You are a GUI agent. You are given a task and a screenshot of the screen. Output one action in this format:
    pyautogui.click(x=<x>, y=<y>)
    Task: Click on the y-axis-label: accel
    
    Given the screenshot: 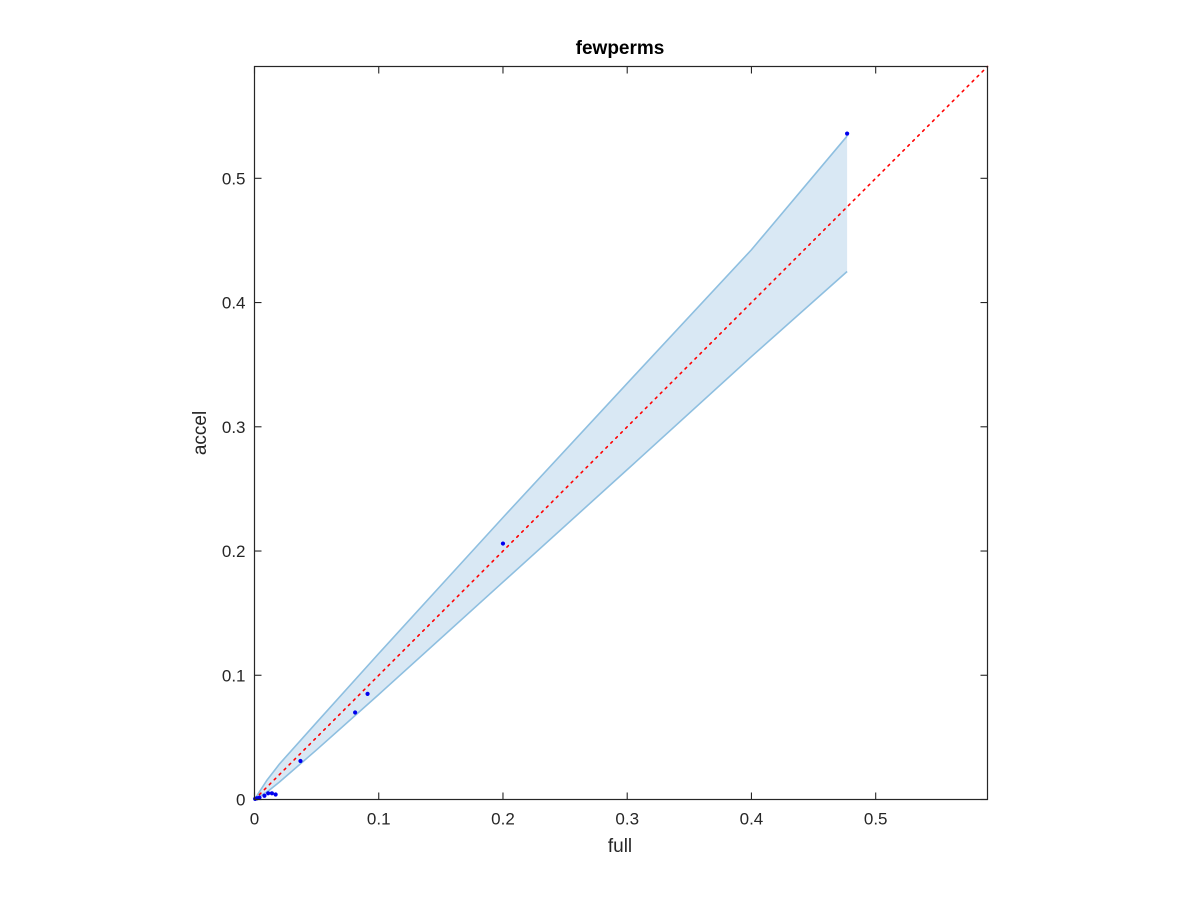 What is the action you would take?
    pyautogui.click(x=200, y=433)
    